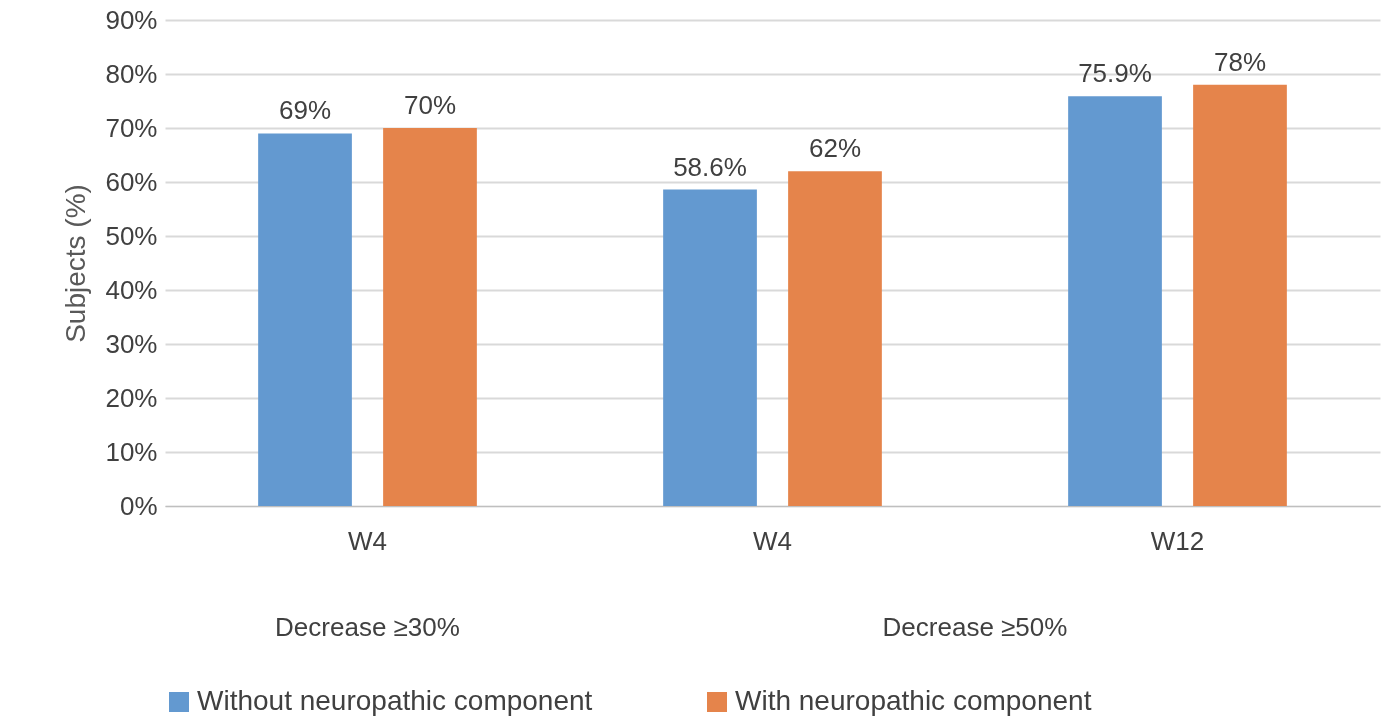 The height and width of the screenshot is (724, 1395). Describe the element at coordinates (1115, 73) in the screenshot. I see `data-label: 75.9%` at that location.